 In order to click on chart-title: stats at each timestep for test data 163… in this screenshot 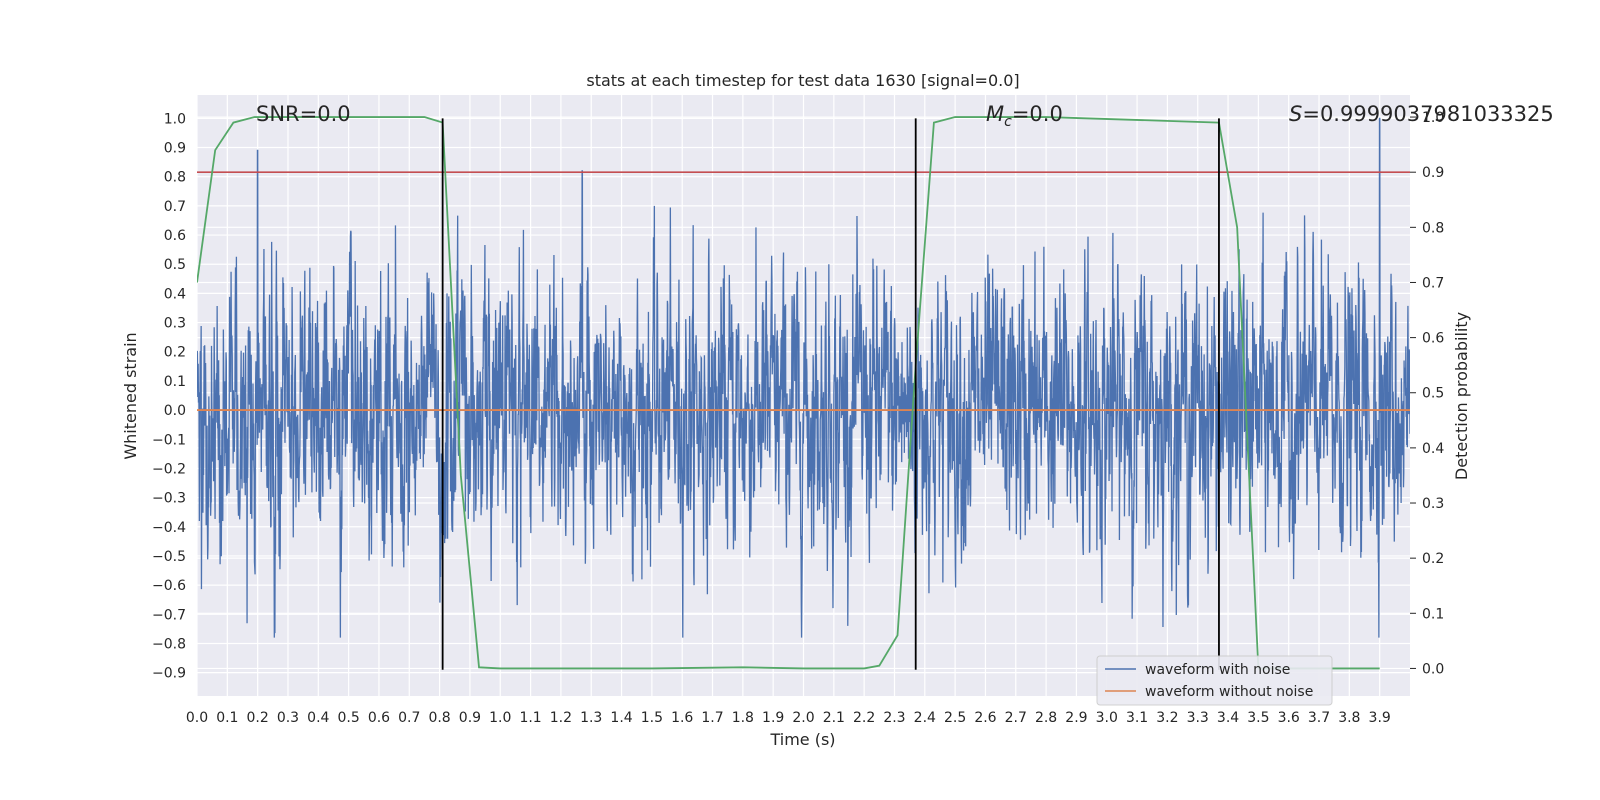, I will do `click(802, 80)`.